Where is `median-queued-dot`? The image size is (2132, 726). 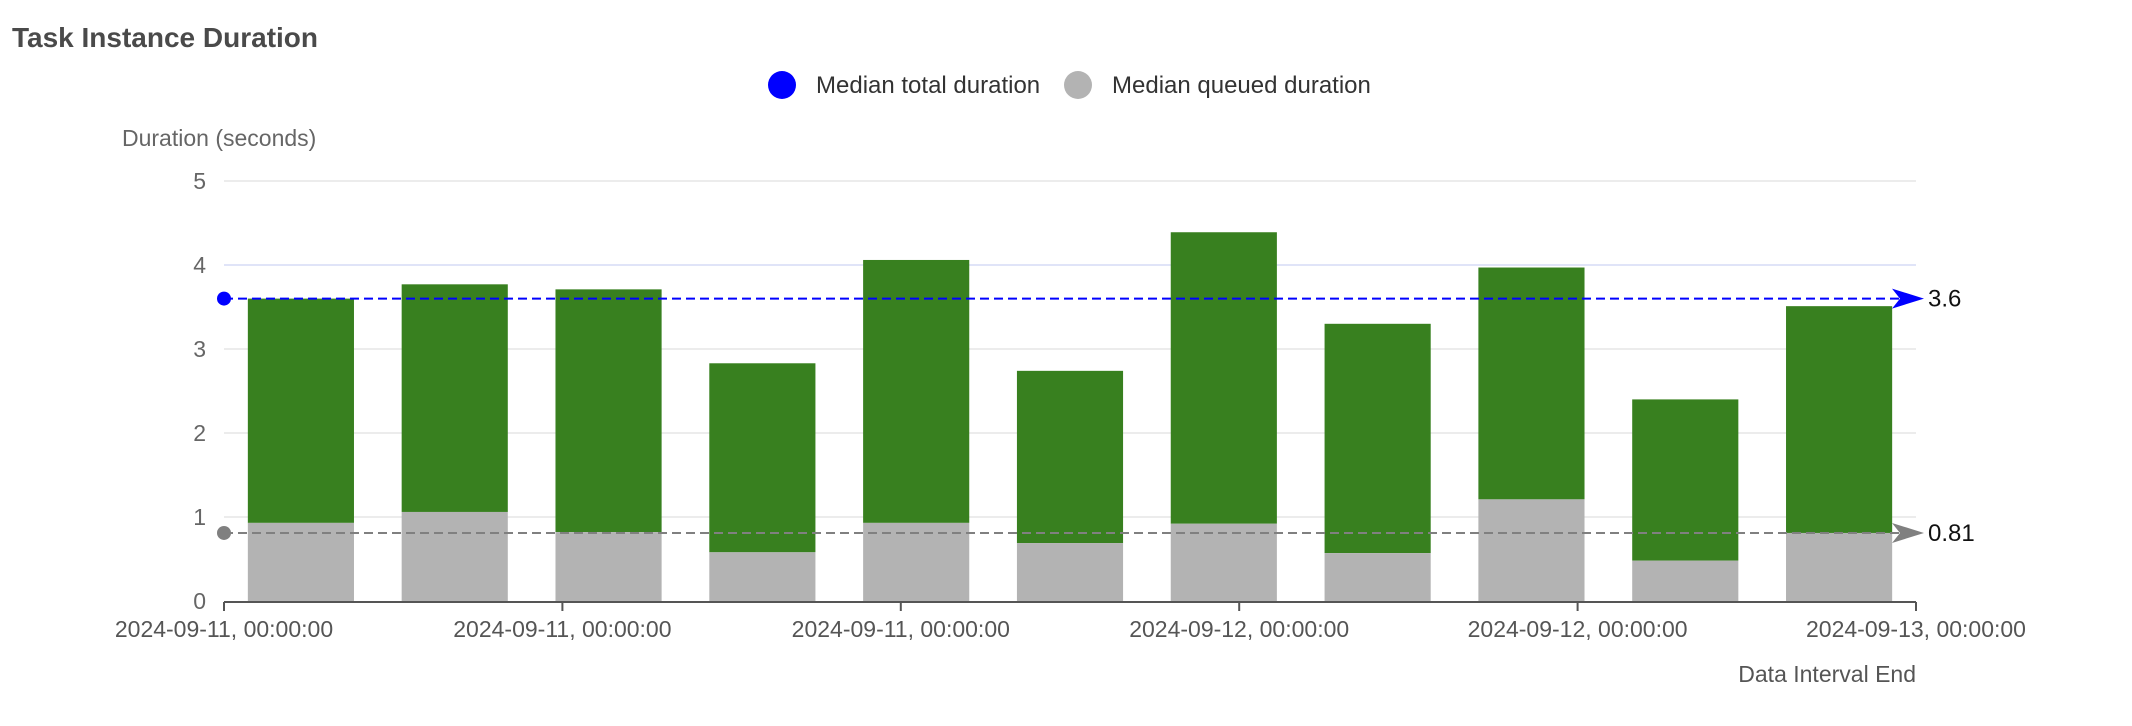 median-queued-dot is located at coordinates (224, 532).